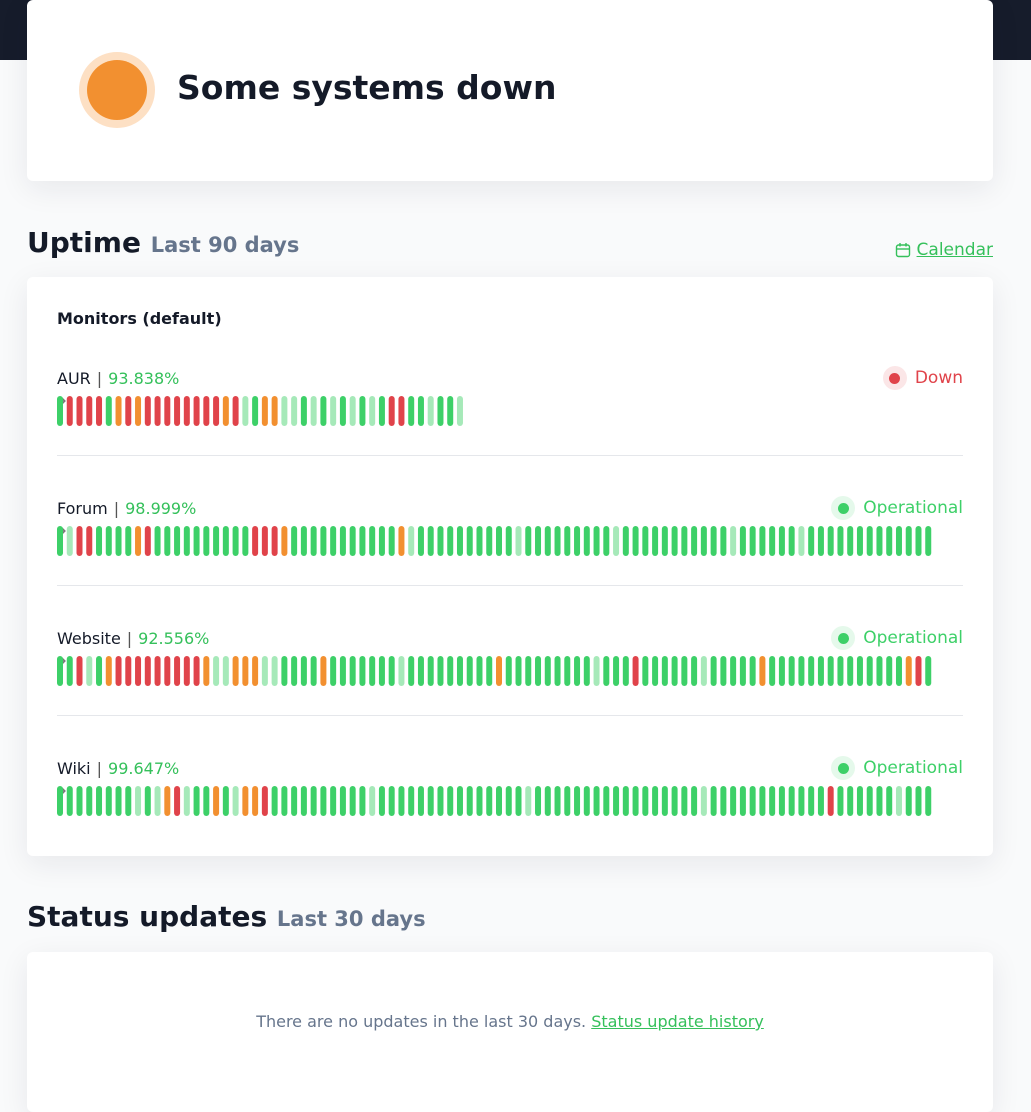 The image size is (1031, 1112). I want to click on calendar-link: Calendar, so click(944, 250).